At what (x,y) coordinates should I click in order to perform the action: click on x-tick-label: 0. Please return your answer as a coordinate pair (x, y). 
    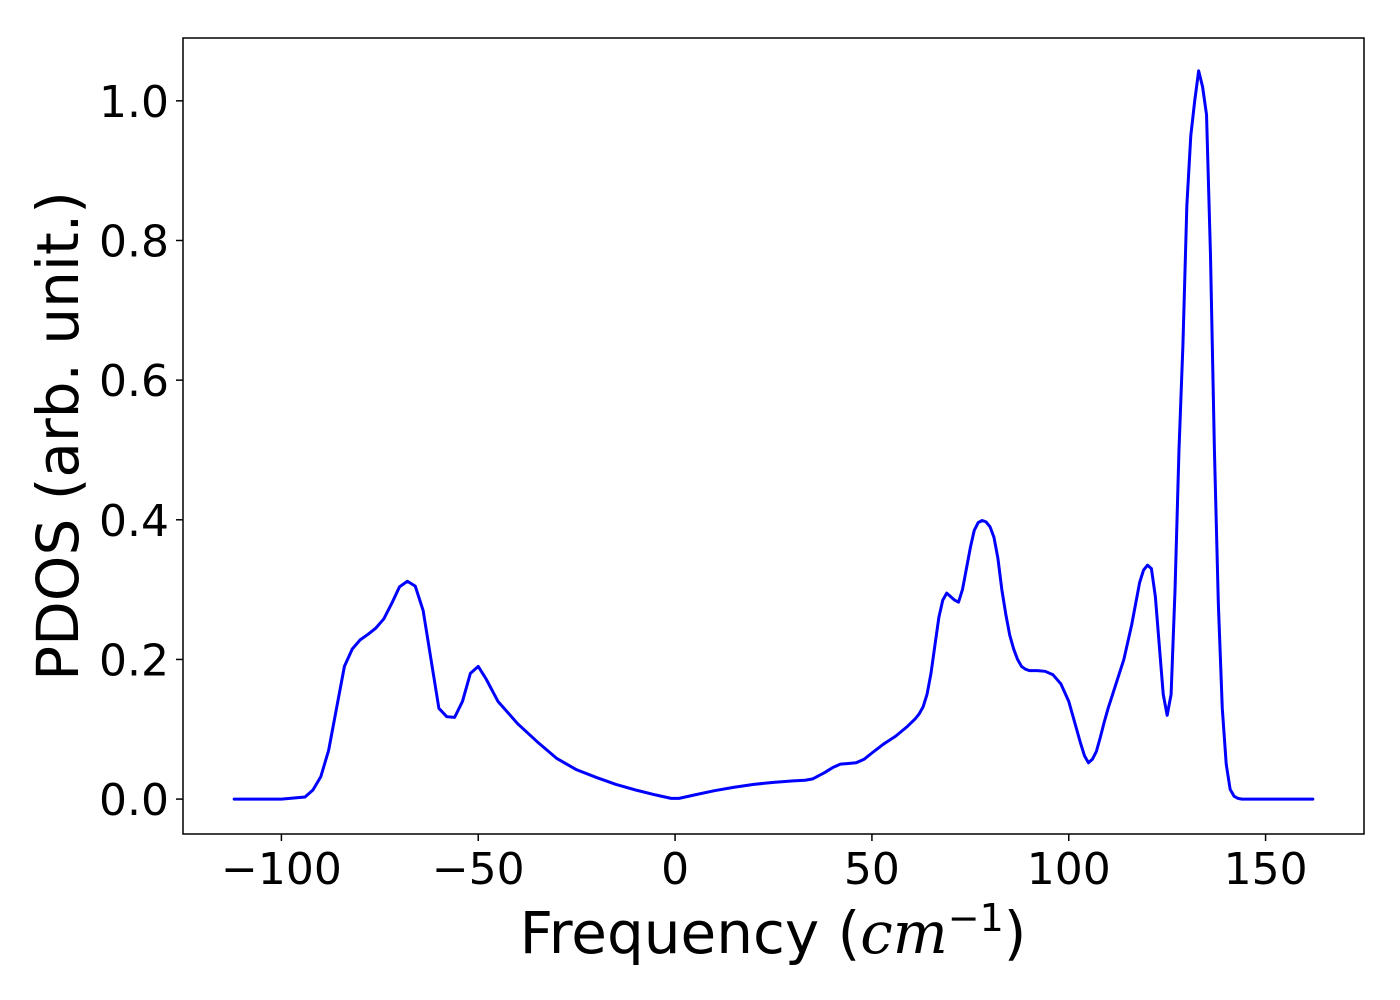
    Looking at the image, I should click on (675, 869).